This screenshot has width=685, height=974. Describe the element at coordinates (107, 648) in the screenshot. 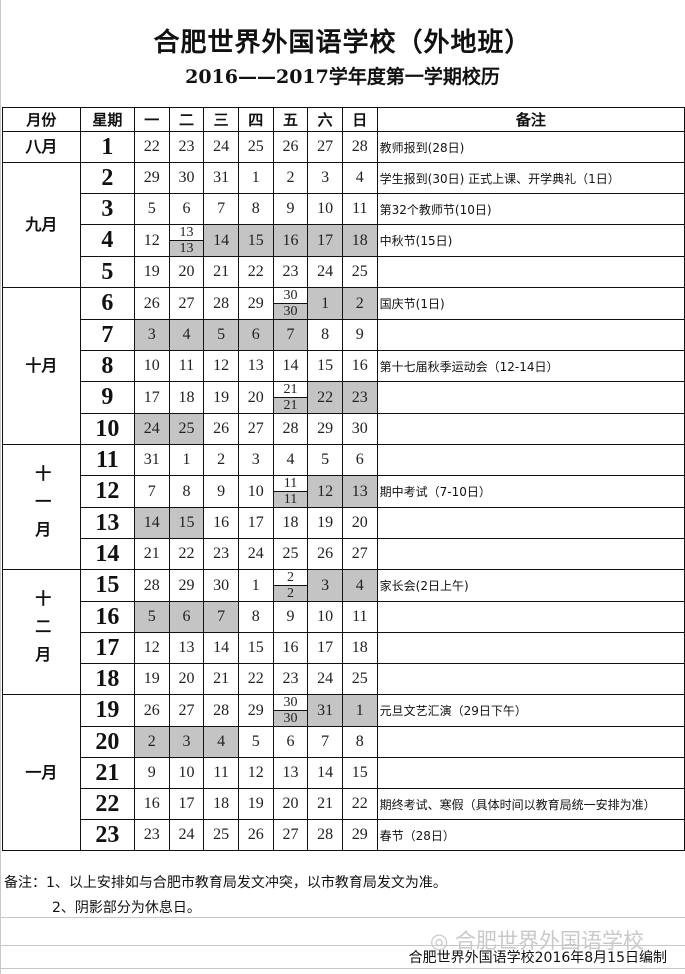

I see `week-number: 17` at that location.